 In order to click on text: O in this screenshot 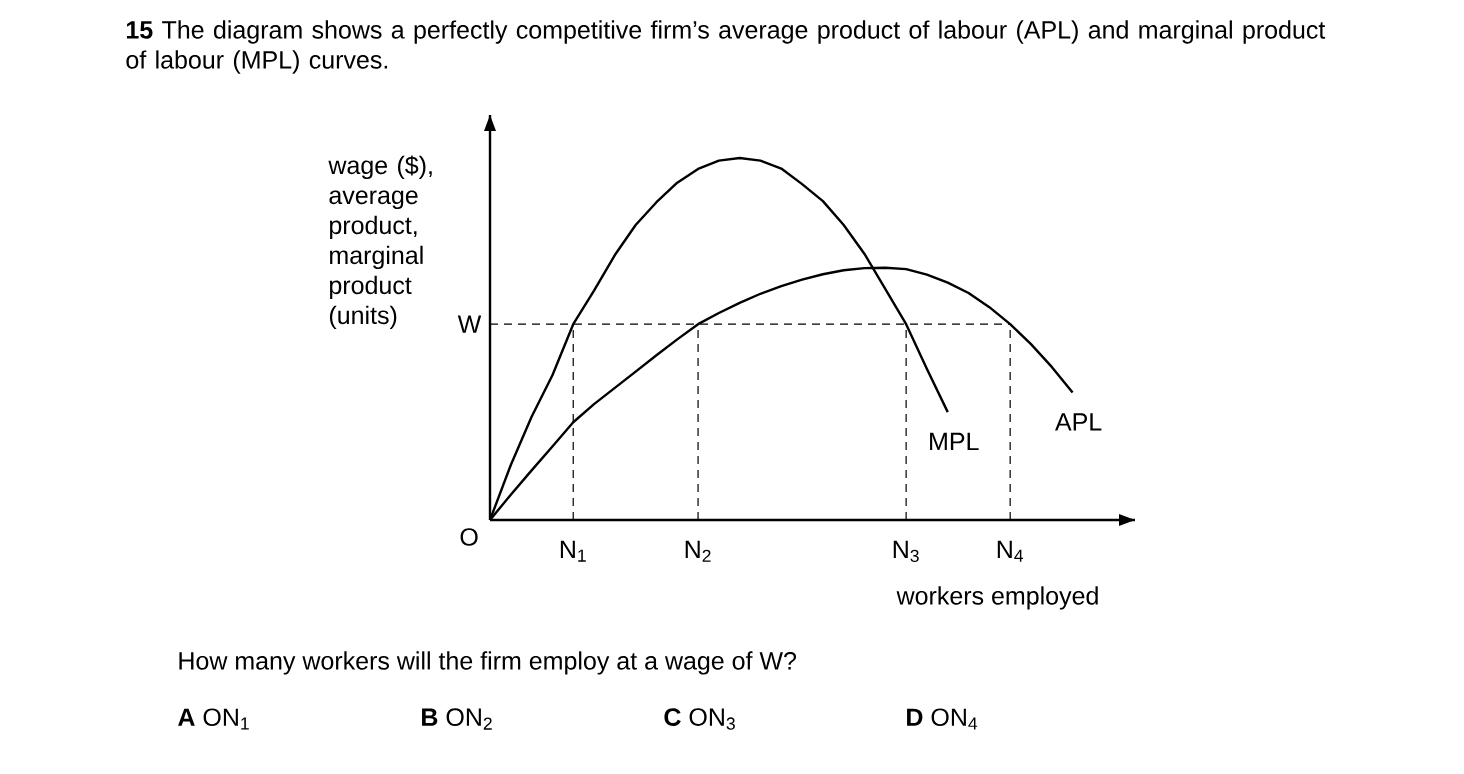, I will do `click(469, 537)`.